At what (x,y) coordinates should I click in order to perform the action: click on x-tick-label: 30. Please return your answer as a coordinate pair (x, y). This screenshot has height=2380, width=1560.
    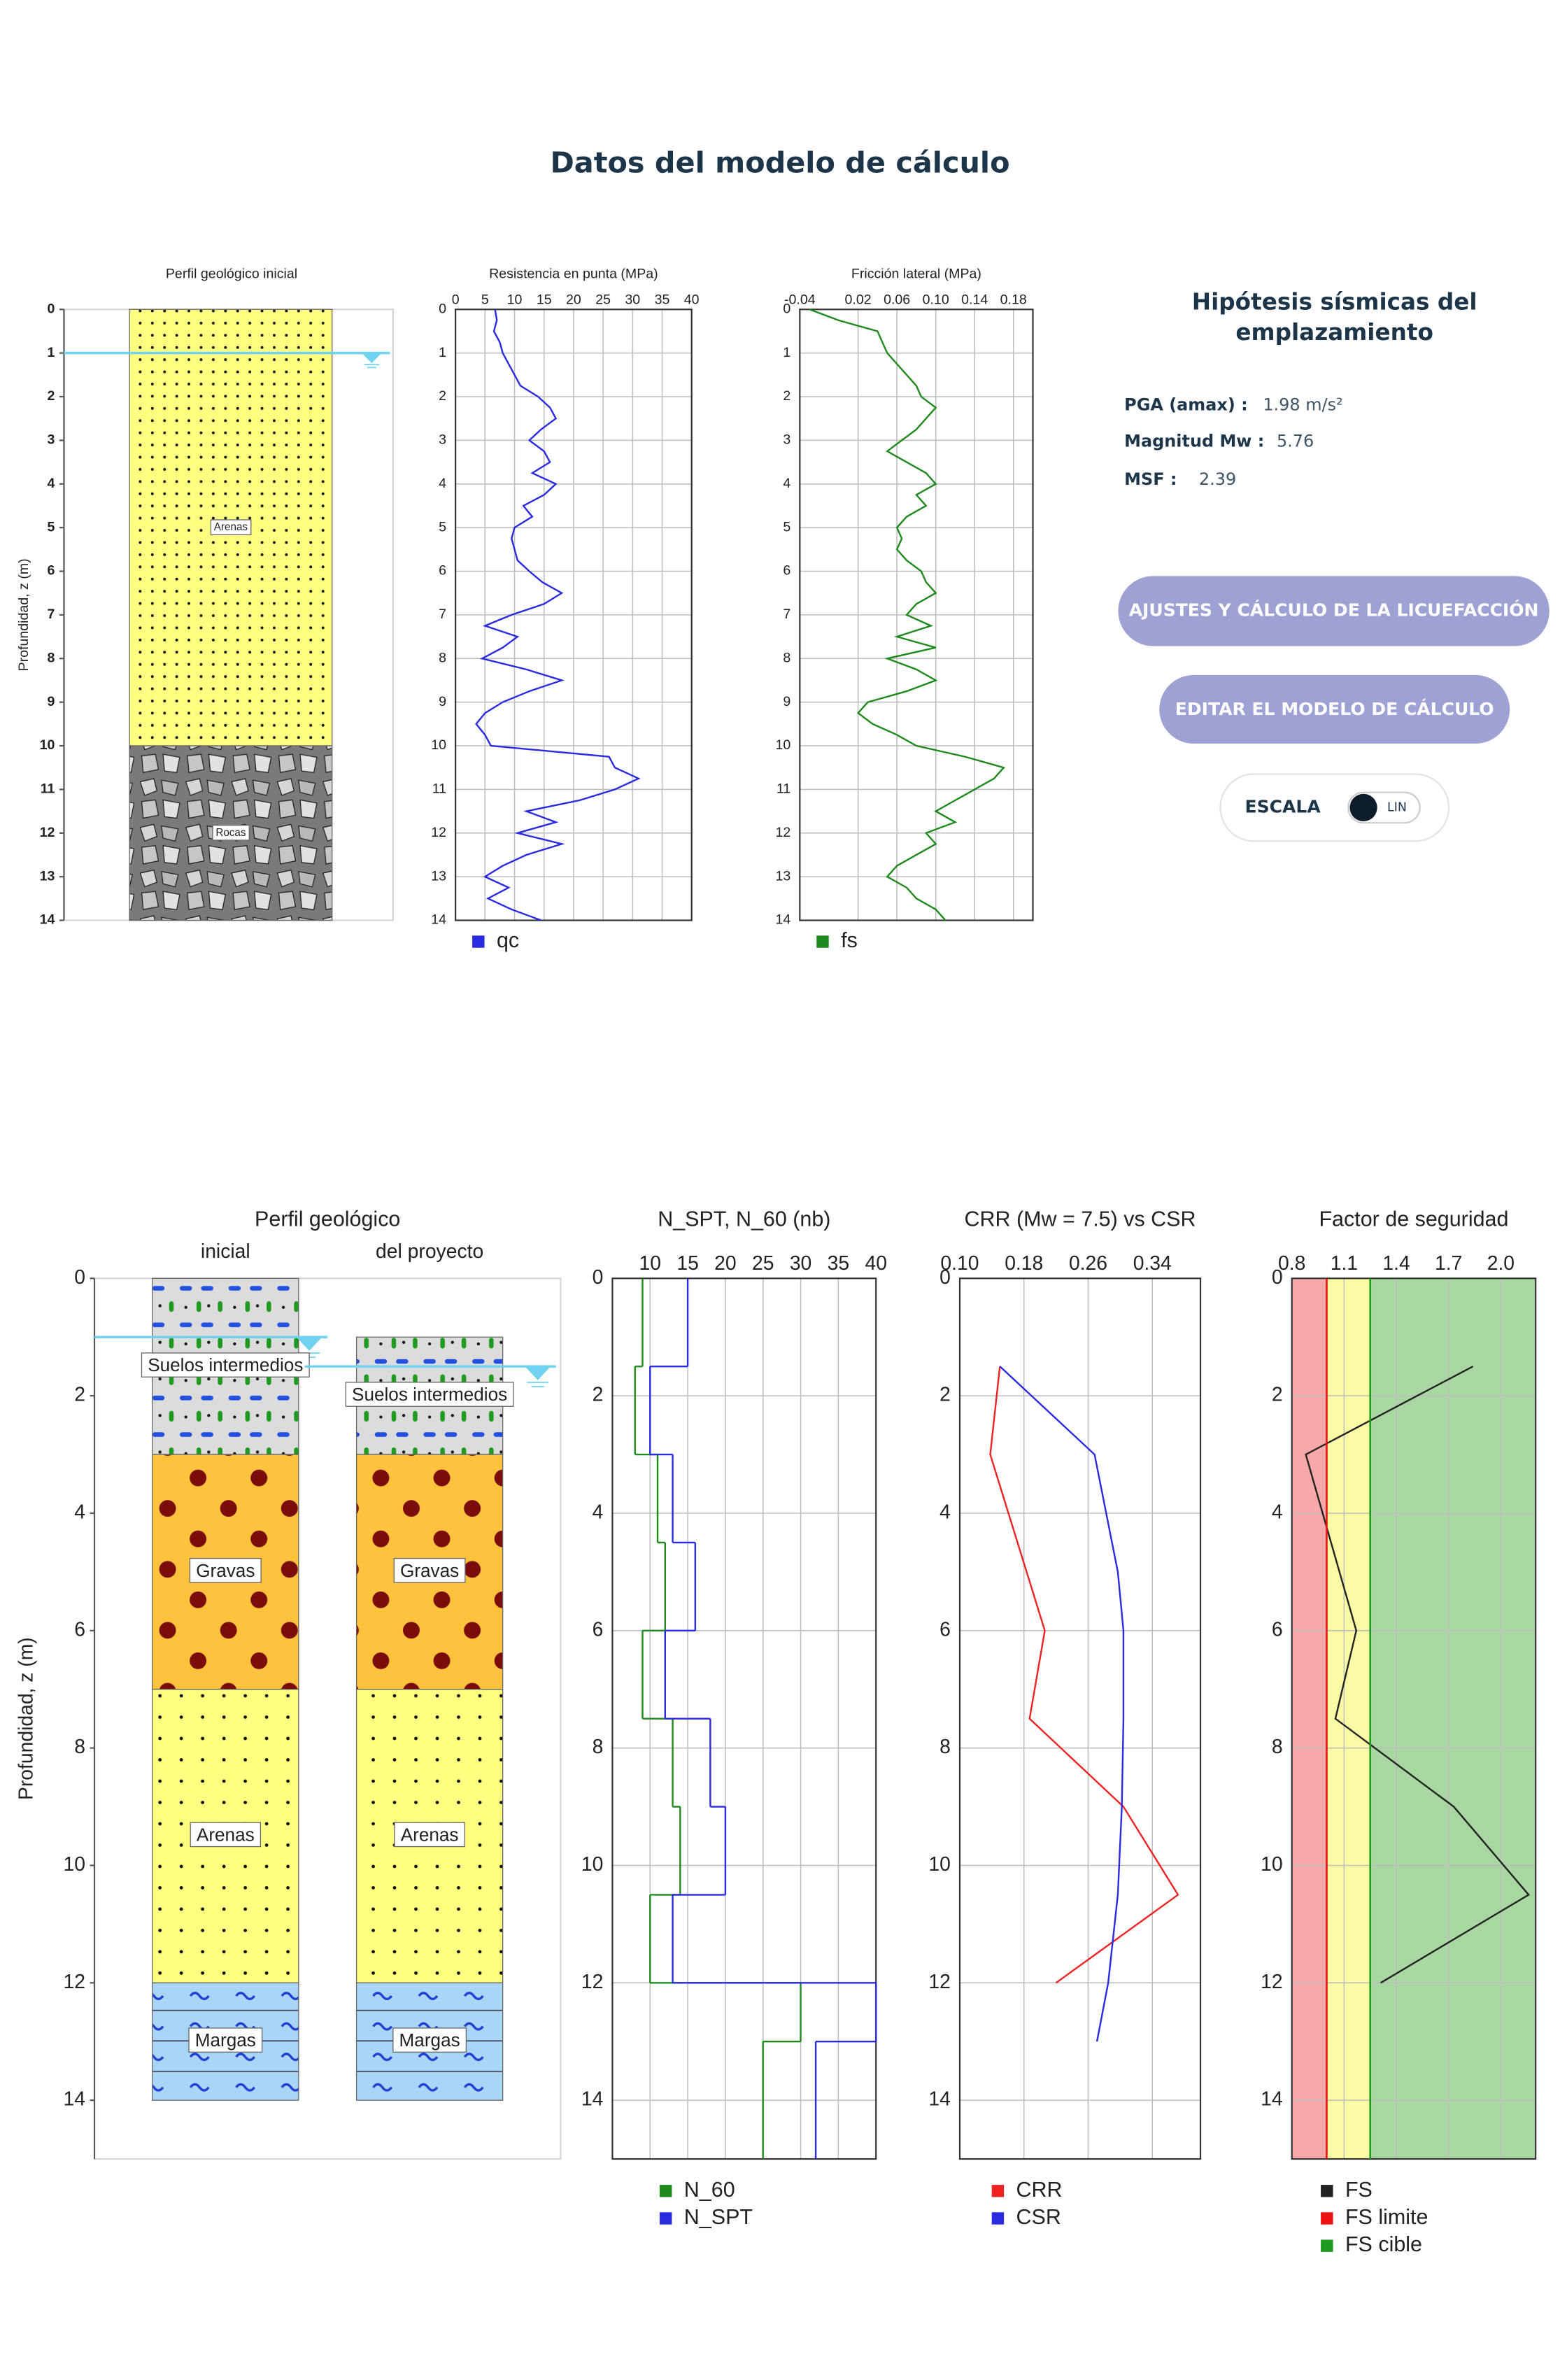
    Looking at the image, I should click on (801, 1263).